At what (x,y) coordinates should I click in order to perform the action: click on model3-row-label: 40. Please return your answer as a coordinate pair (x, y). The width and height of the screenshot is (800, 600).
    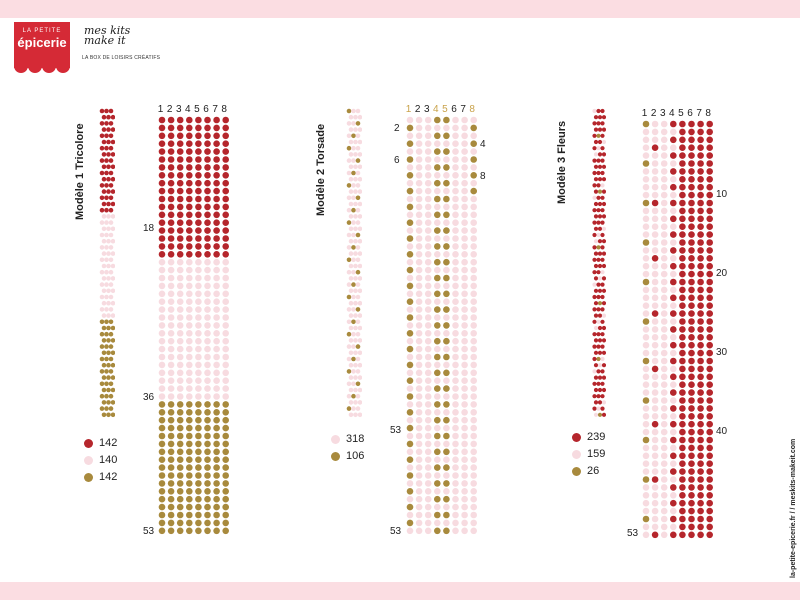
    Looking at the image, I should click on (722, 431).